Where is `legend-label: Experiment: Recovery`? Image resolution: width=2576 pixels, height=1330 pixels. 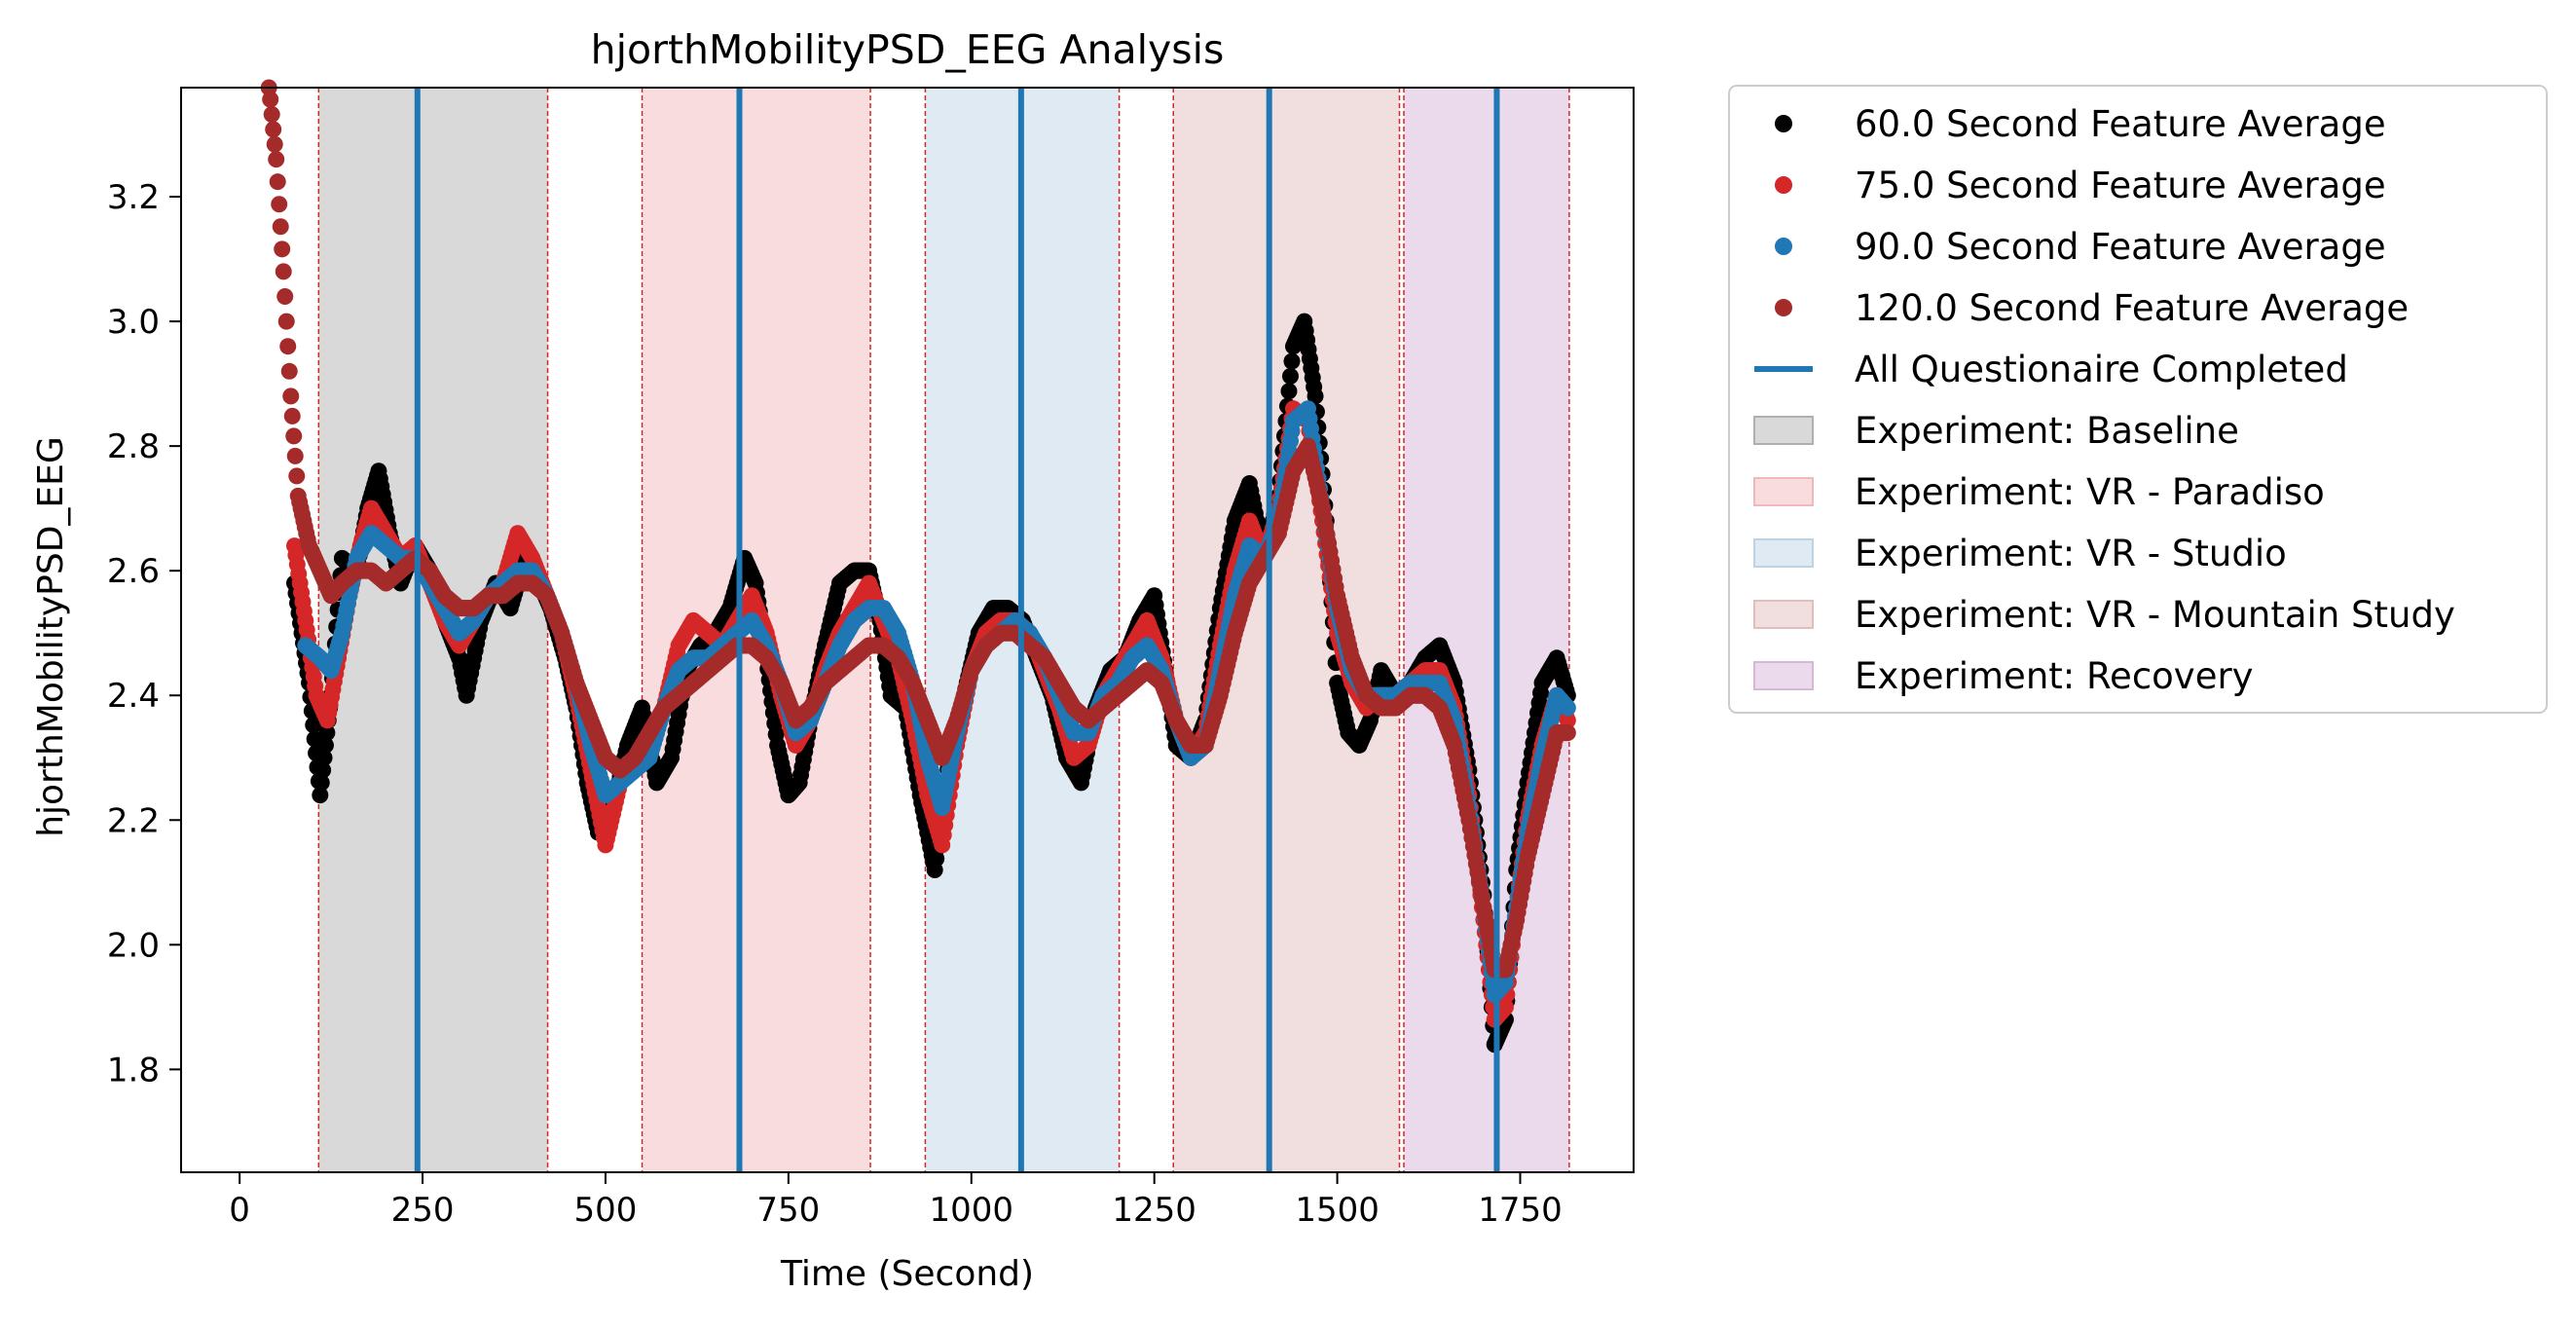
legend-label: Experiment: Recovery is located at coordinates (2054, 676).